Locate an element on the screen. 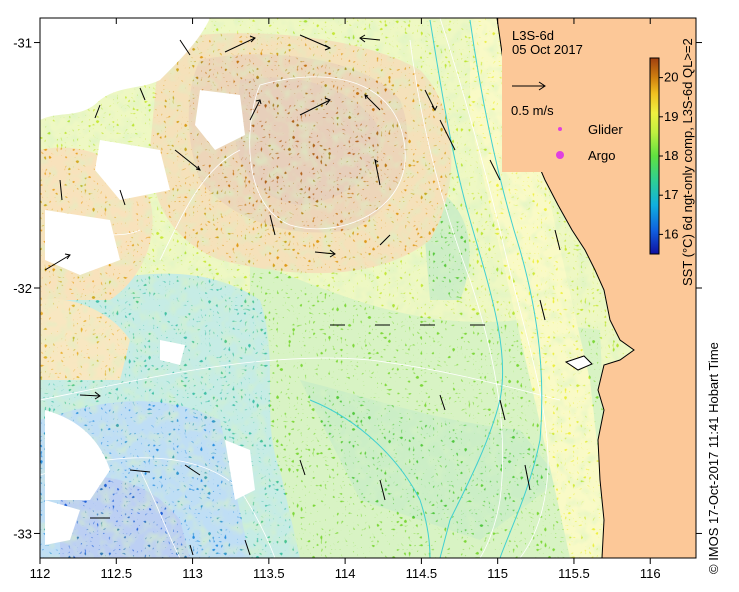  x-tick-label: 114.5 is located at coordinates (422, 573).